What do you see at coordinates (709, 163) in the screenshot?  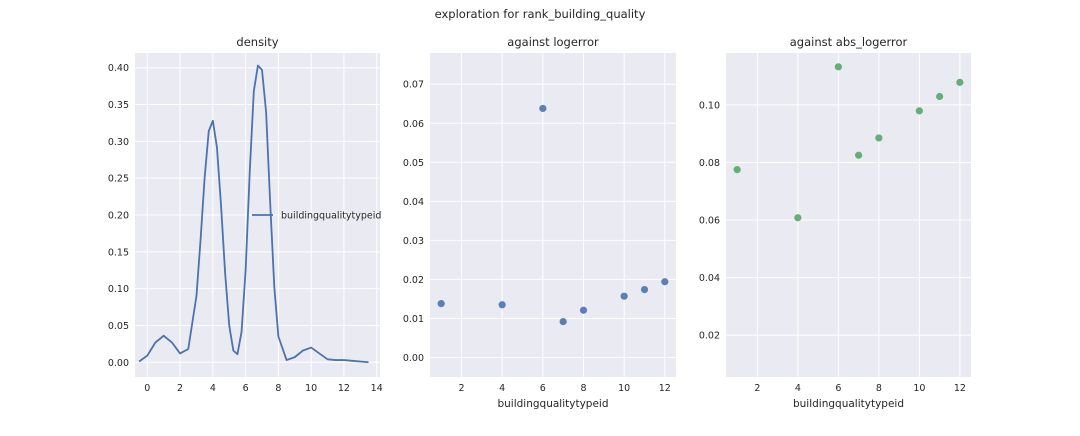 I see `y-tick-label: 0.08` at bounding box center [709, 163].